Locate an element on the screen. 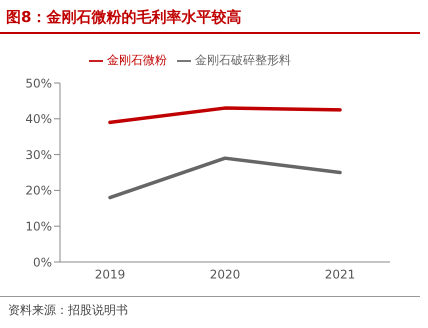 Image resolution: width=428 pixels, height=328 pixels. y-tick-label: 20% is located at coordinates (38, 191).